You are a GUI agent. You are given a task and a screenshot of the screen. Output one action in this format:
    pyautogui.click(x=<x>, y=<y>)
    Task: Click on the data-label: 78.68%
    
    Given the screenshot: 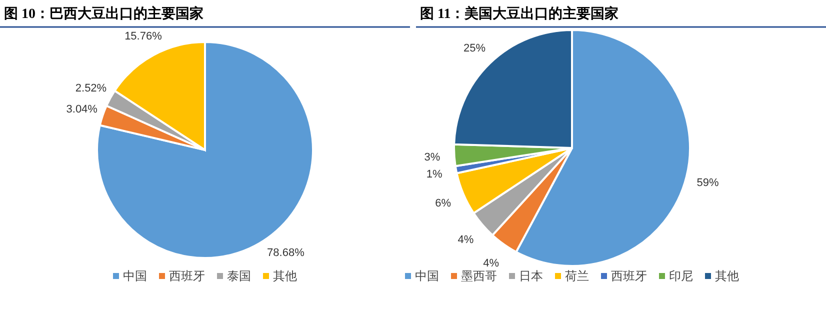 What is the action you would take?
    pyautogui.click(x=286, y=252)
    